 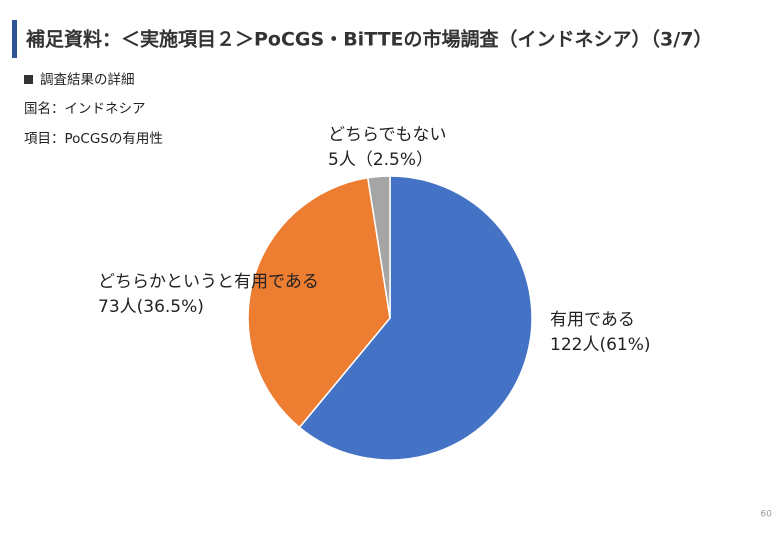 I want to click on bullet-text: 調査結果の詳細, so click(x=87, y=80).